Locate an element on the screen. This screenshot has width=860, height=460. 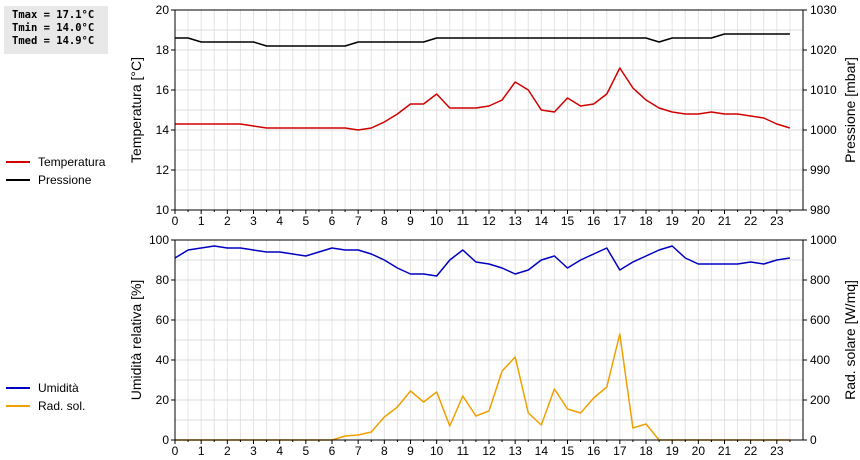
x-tick-label-top: 11 is located at coordinates (463, 221).